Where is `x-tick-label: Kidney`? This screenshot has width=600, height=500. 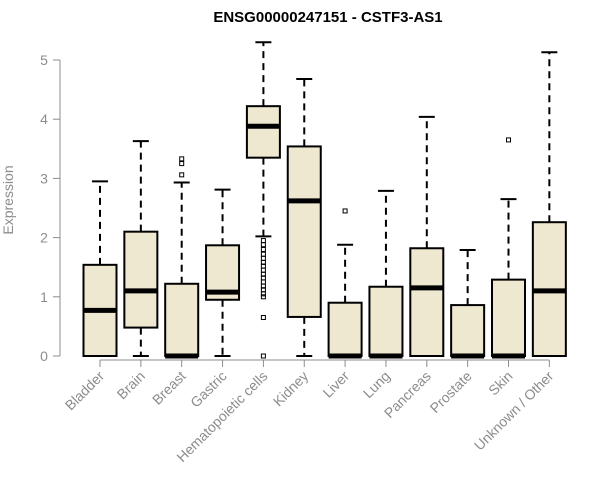
x-tick-label: Kidney is located at coordinates (291, 389).